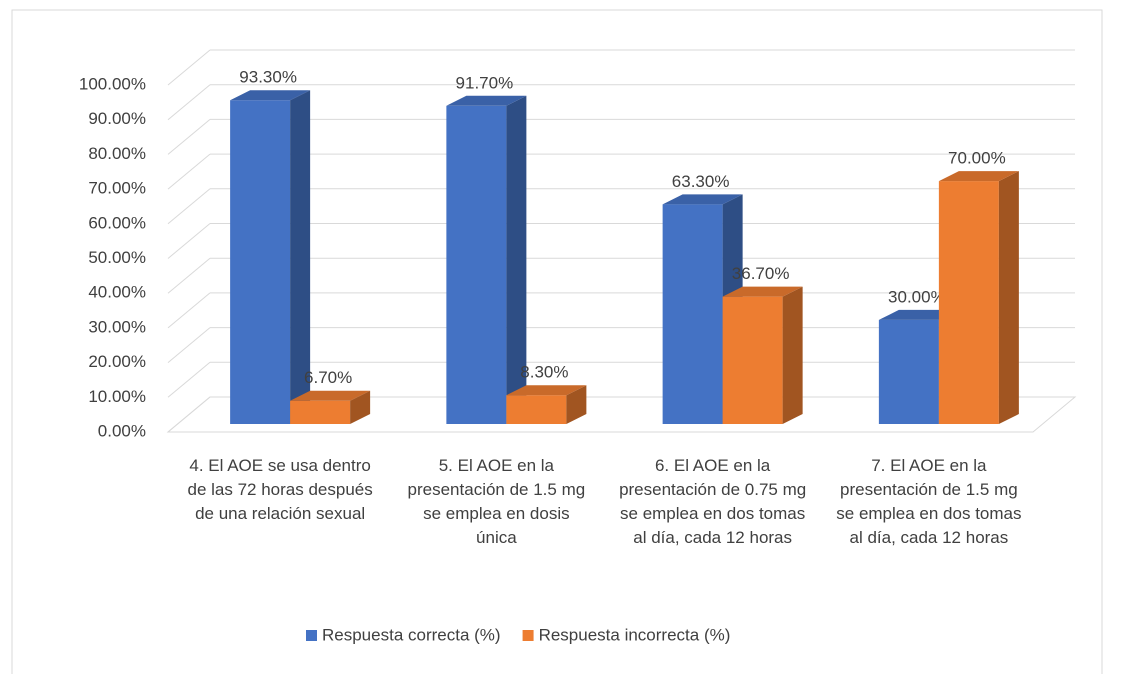 The height and width of the screenshot is (674, 1131). What do you see at coordinates (977, 158) in the screenshot?
I see `data-label: 70.00%` at bounding box center [977, 158].